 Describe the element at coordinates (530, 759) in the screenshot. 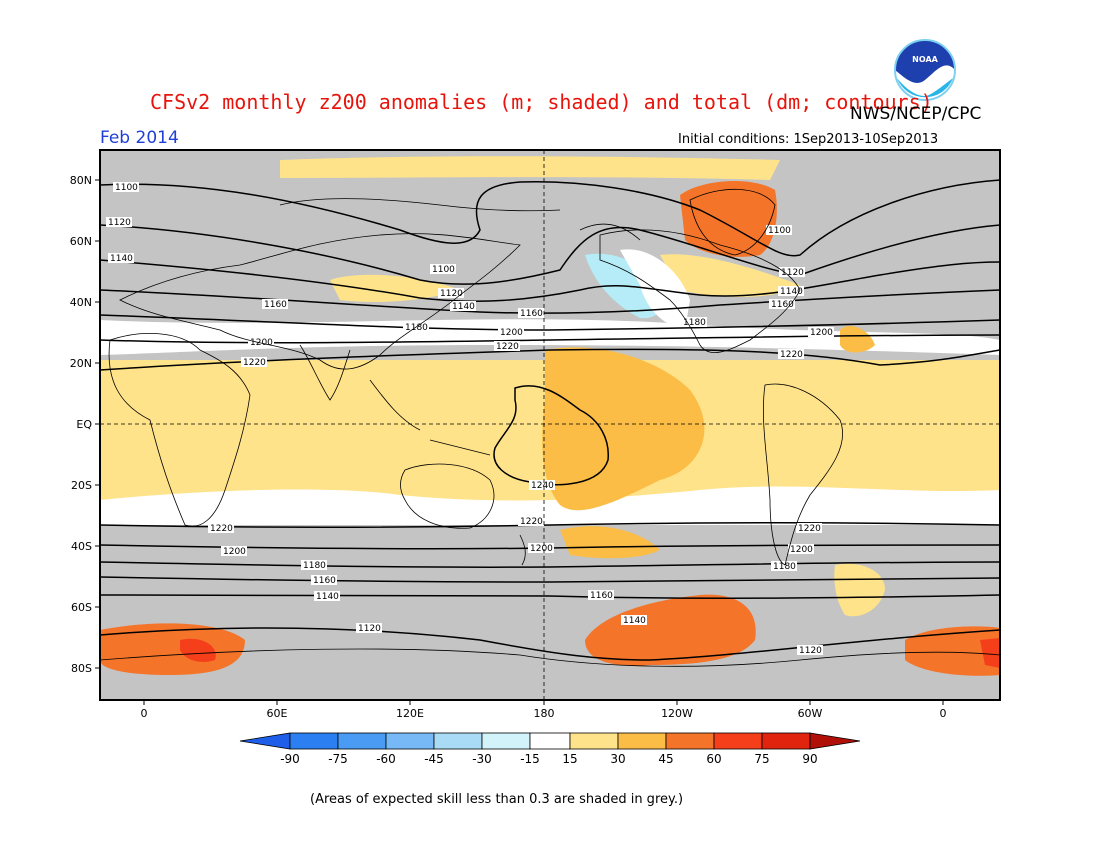

I see `colorbar-label: -15` at that location.